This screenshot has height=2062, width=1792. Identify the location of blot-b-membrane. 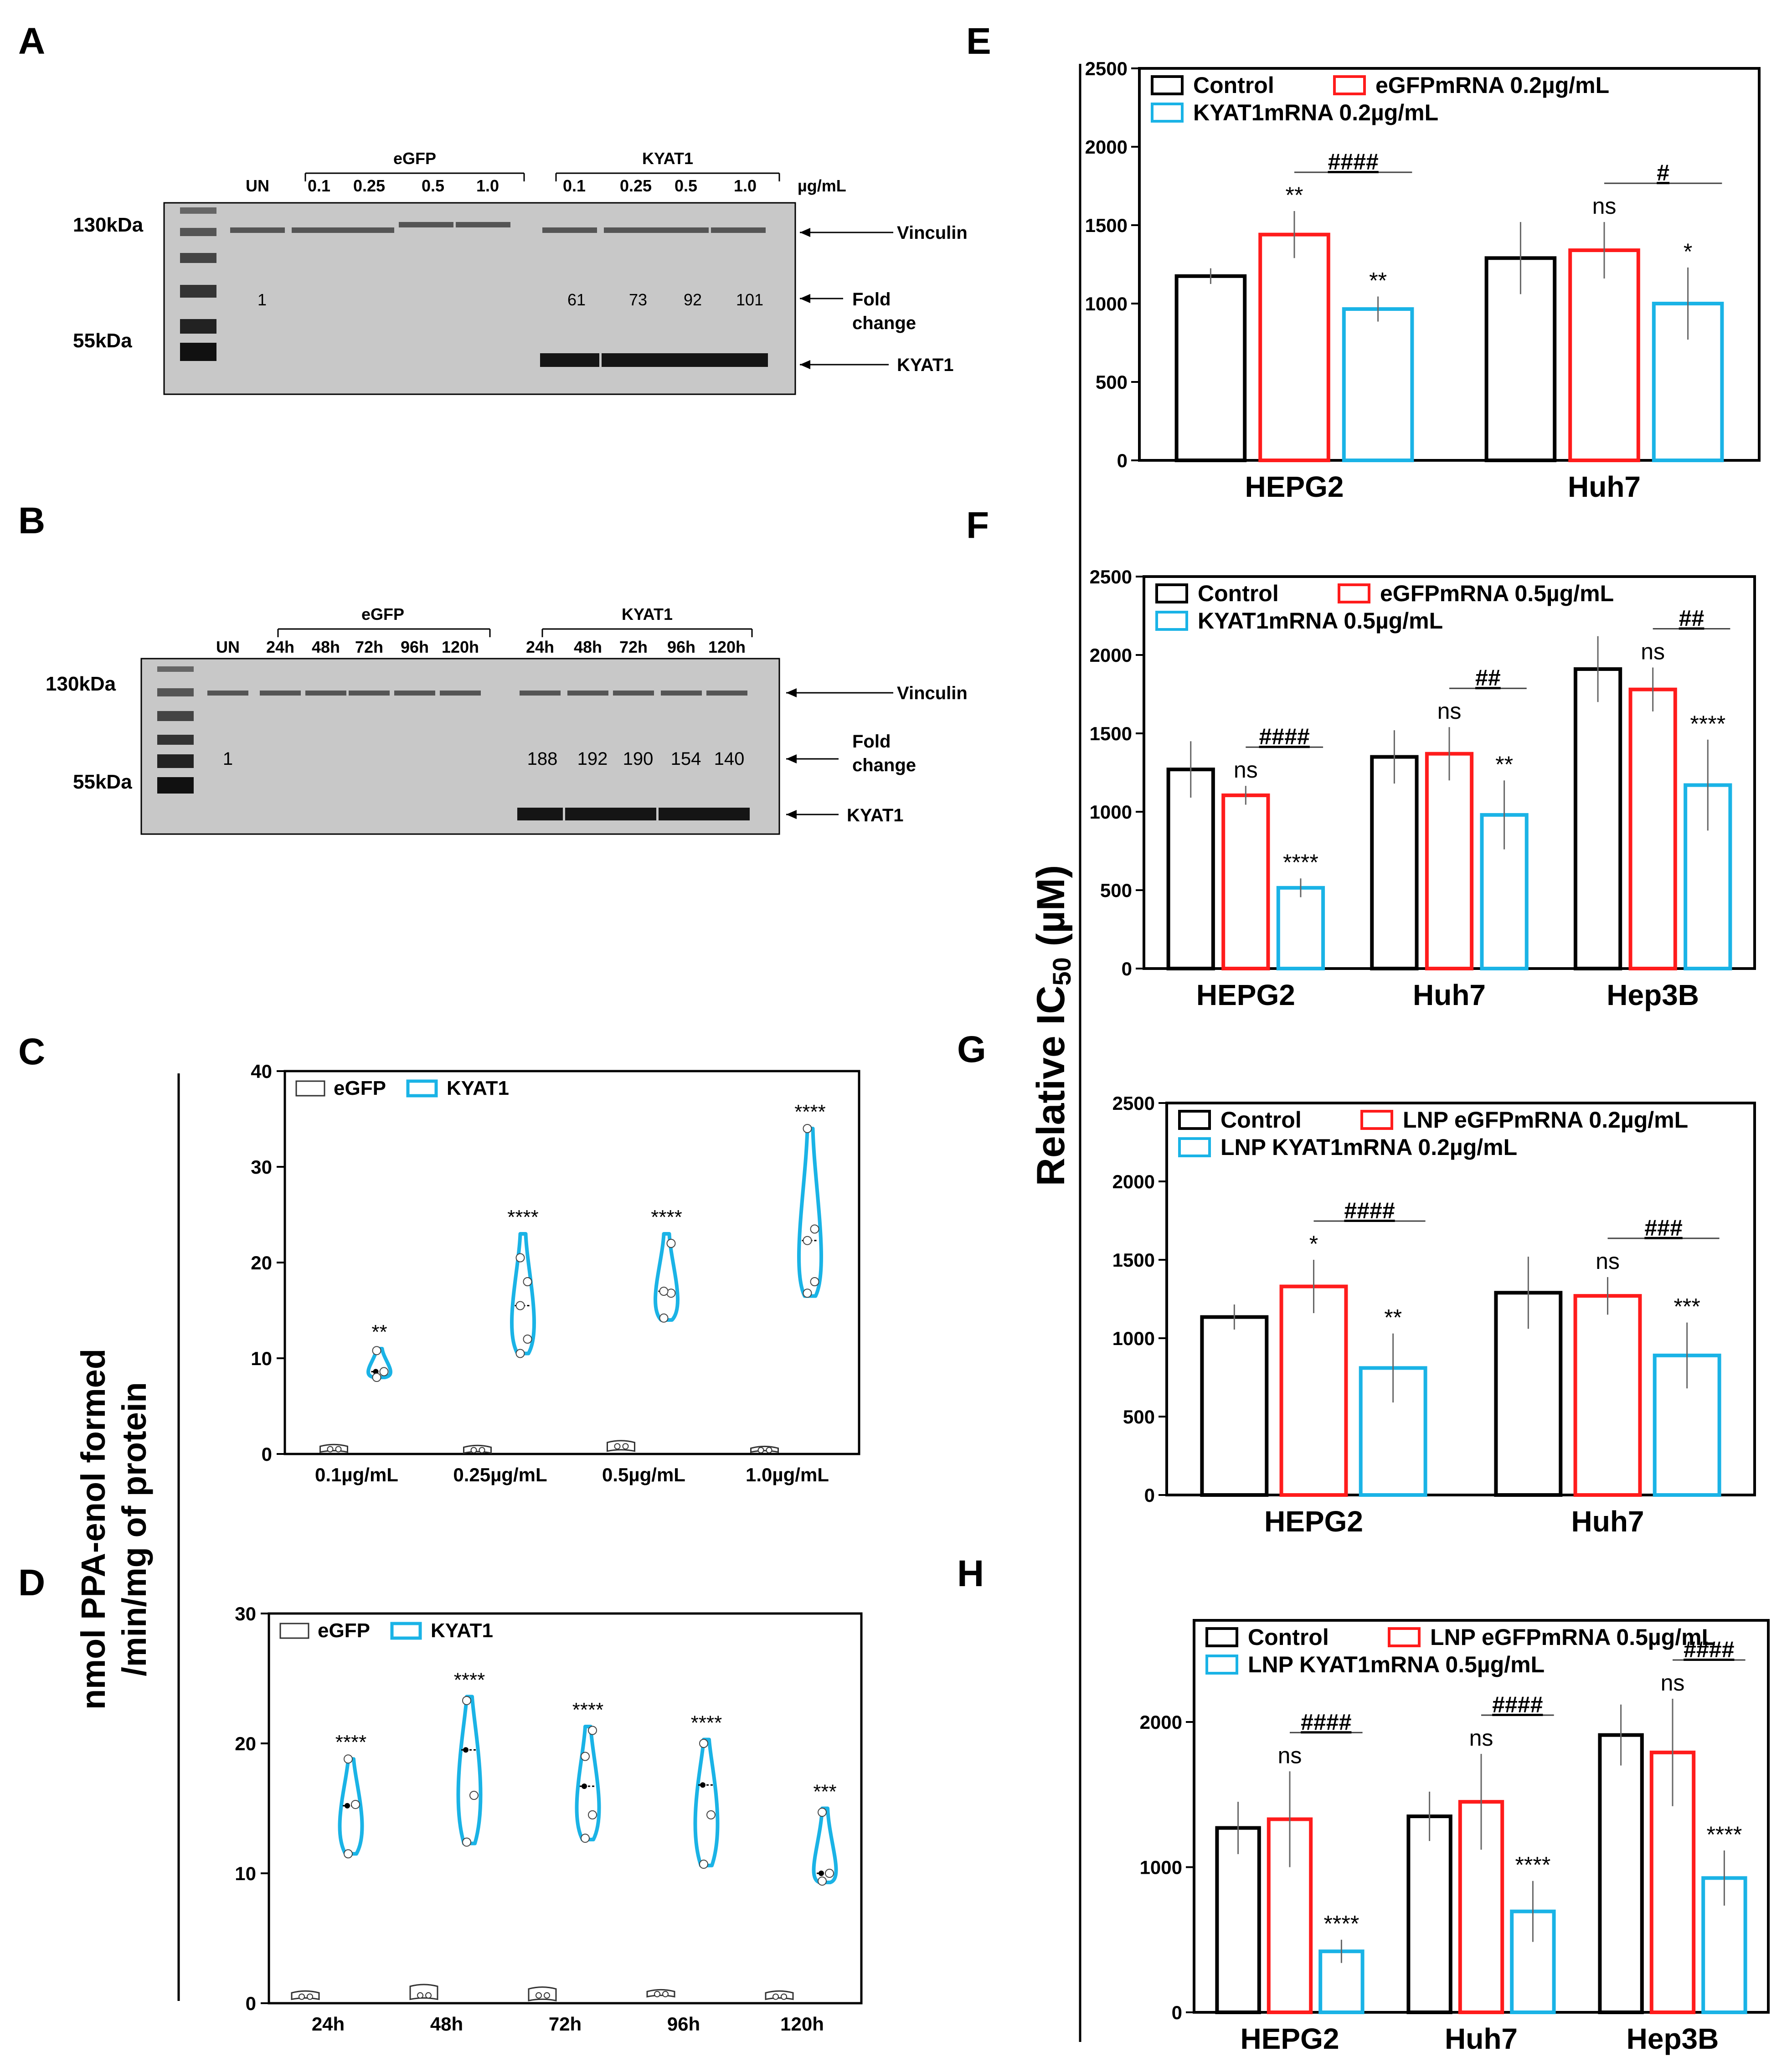
(460, 746).